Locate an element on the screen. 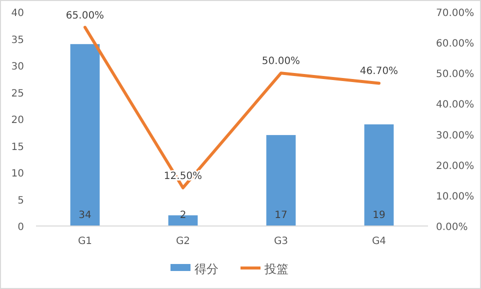 The height and width of the screenshot is (289, 481). y-tick-label: 40 is located at coordinates (17, 13).